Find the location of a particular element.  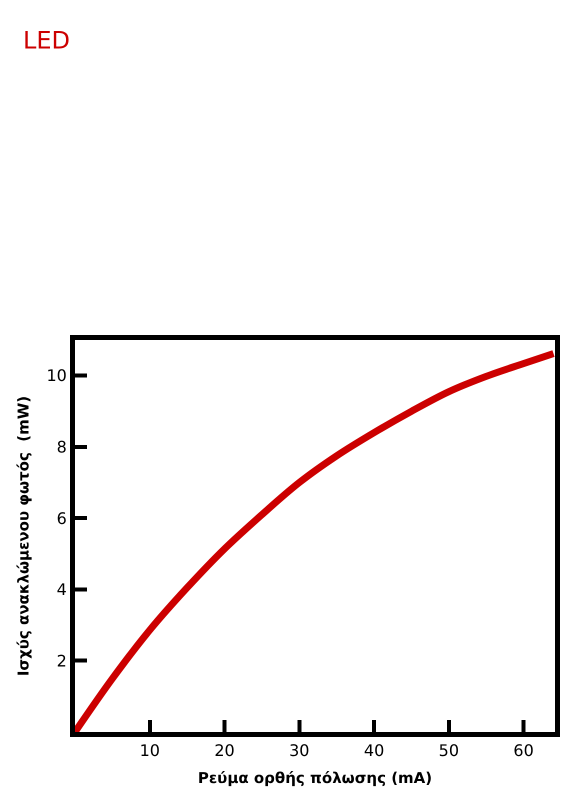

y-tick-label: 6 is located at coordinates (61, 518).